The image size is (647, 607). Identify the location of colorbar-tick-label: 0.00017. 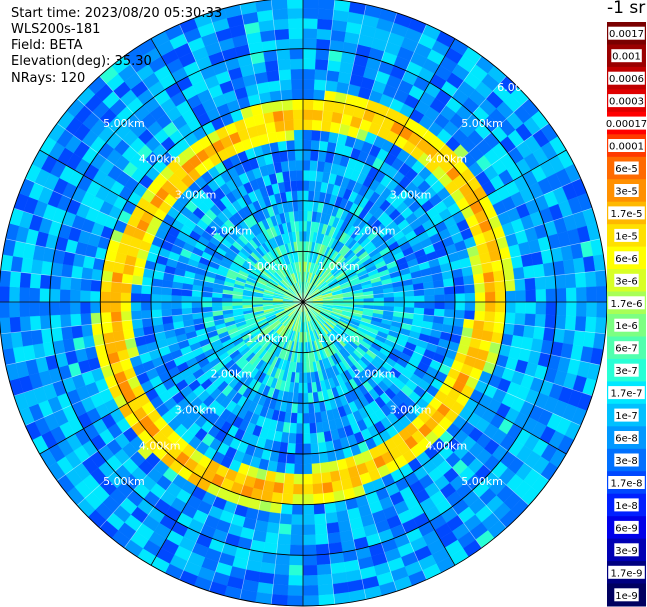
(626, 124).